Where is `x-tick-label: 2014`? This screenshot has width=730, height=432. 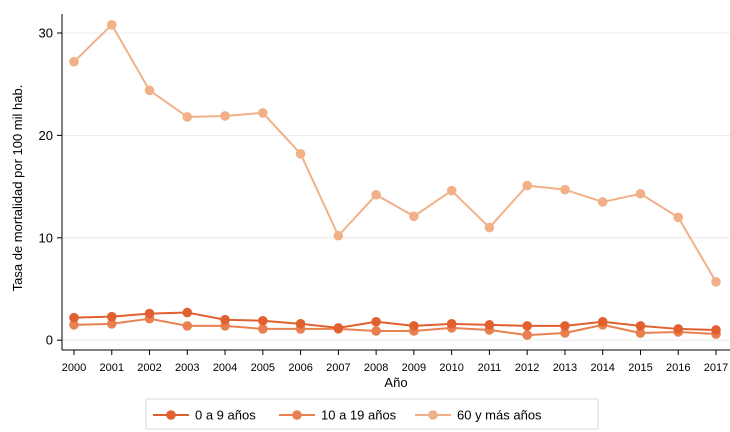 x-tick-label: 2014 is located at coordinates (602, 368).